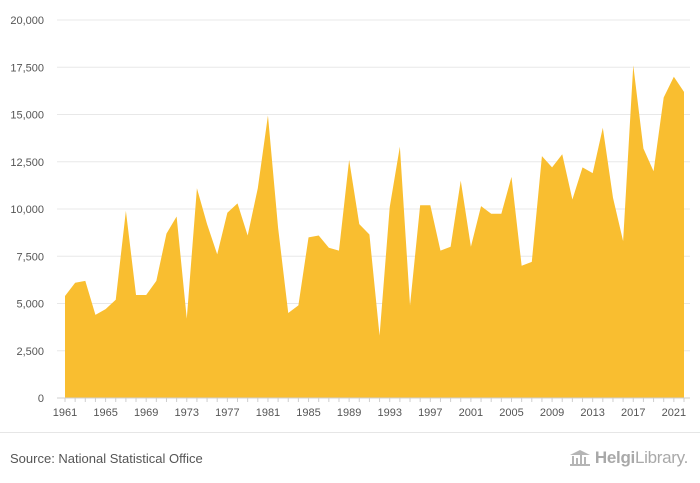  Describe the element at coordinates (41, 399) in the screenshot. I see `y-tick-label: 0` at that location.